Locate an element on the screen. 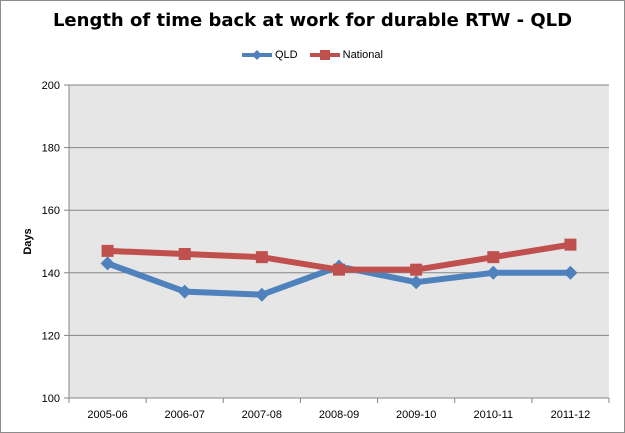 The width and height of the screenshot is (625, 433). y-tick-label-200: 200 is located at coordinates (51, 86).